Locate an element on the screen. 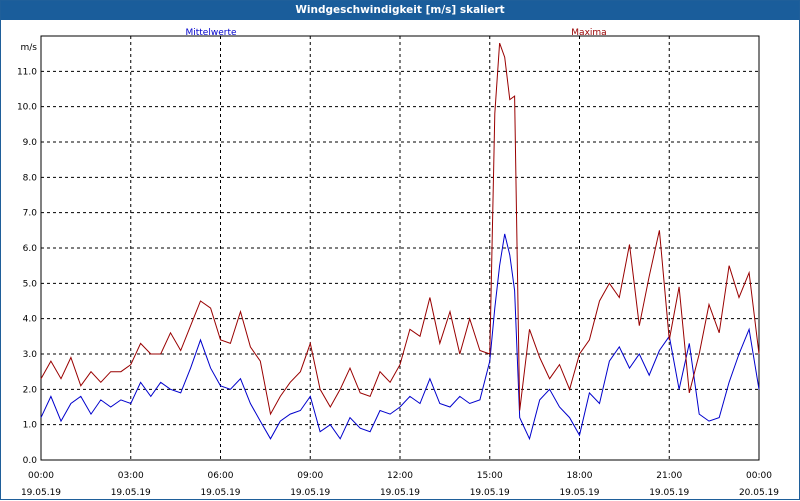 Image resolution: width=800 pixels, height=501 pixels. x-tick-time: 12:00 is located at coordinates (400, 476).